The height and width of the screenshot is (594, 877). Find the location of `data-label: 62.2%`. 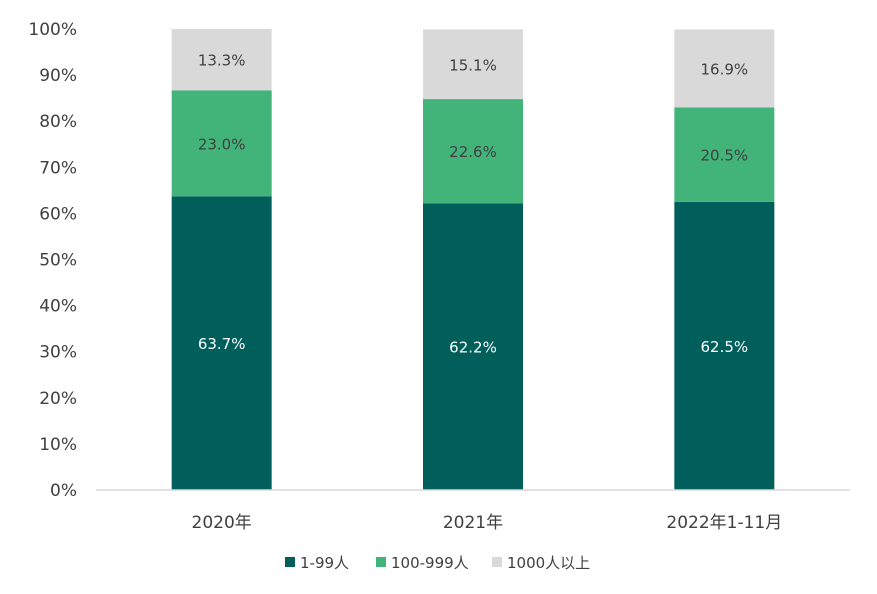

data-label: 62.2% is located at coordinates (473, 348).